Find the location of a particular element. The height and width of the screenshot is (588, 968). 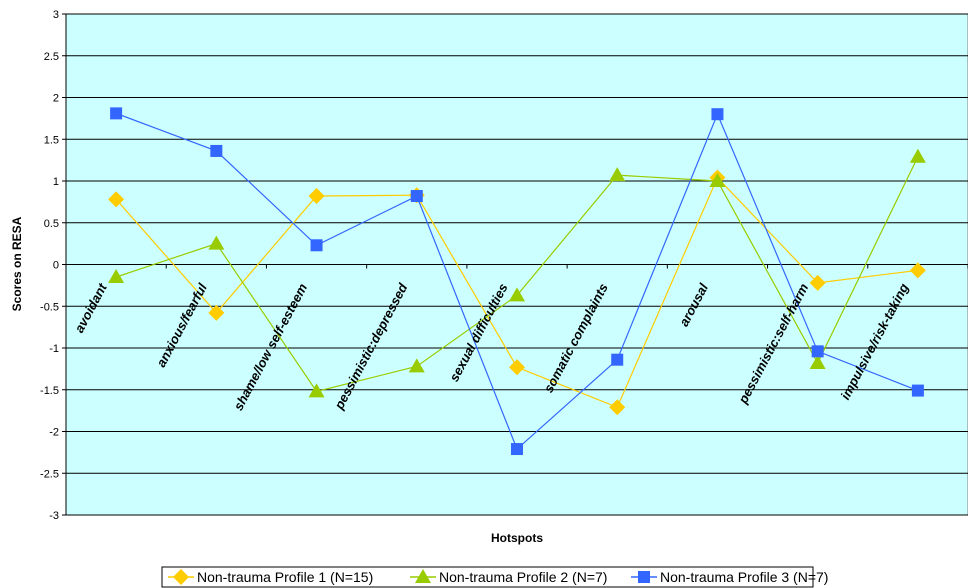

y-tick-label: 2.5 is located at coordinates (51, 57).